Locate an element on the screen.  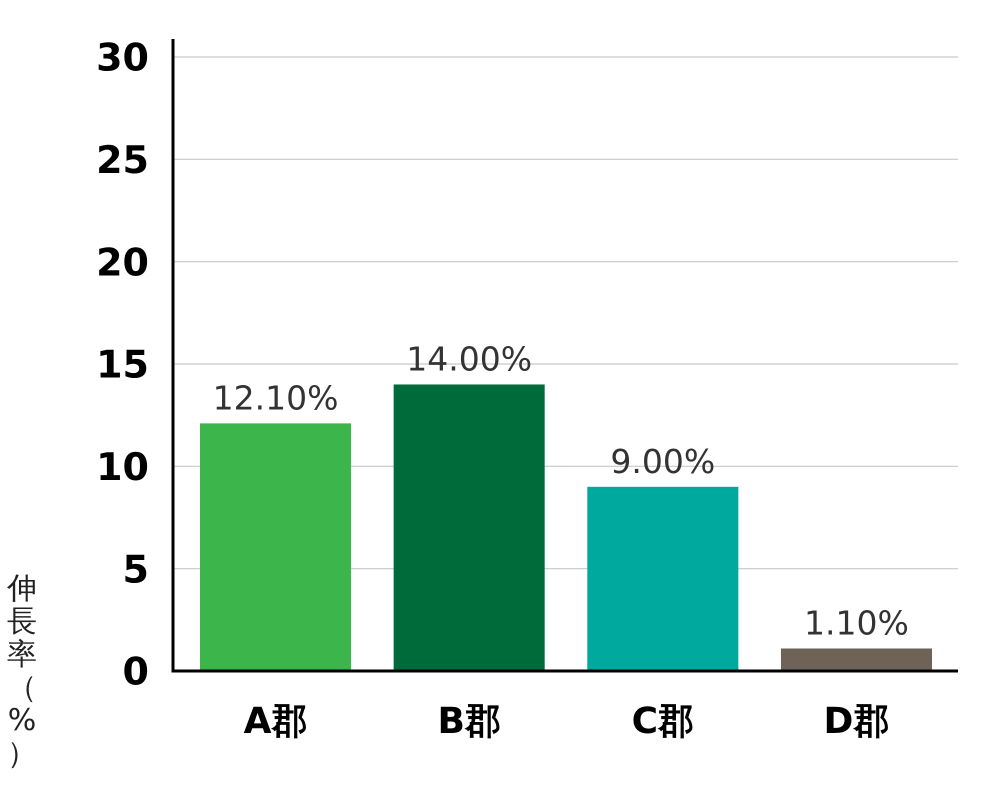
y-tick-label: 20 is located at coordinates (122, 262).